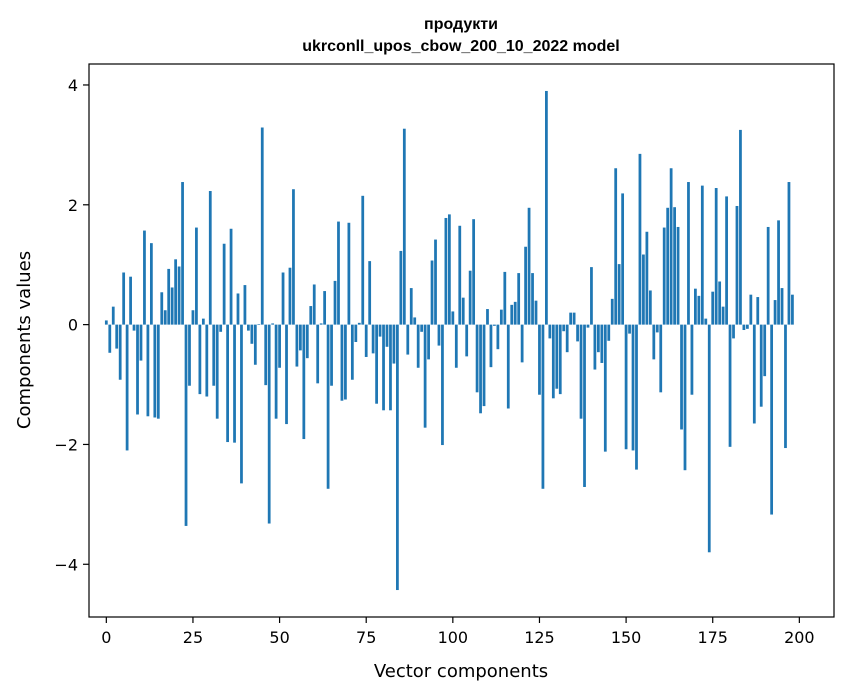 The width and height of the screenshot is (847, 696). I want to click on x-tick-label: 200, so click(799, 637).